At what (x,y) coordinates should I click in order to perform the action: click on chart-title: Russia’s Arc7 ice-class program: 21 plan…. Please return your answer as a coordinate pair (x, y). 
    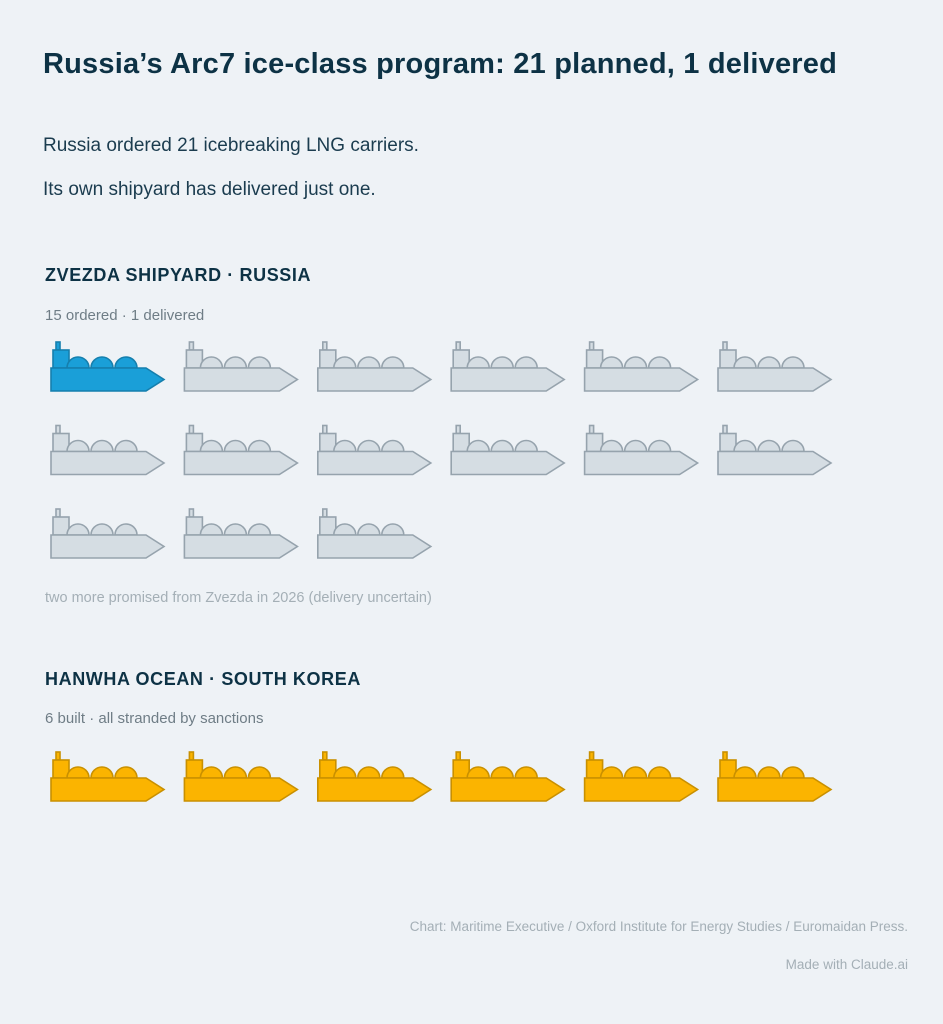
    Looking at the image, I should click on (440, 64).